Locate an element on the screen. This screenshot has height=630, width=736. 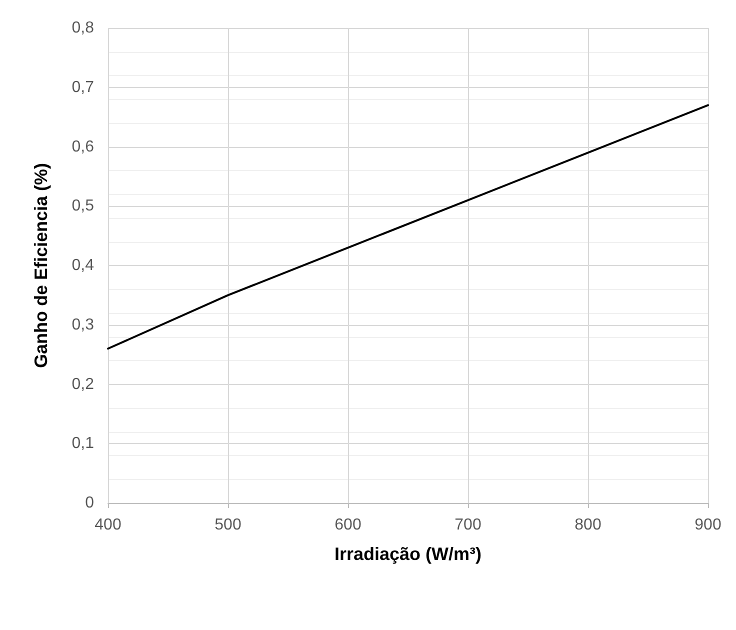
x-tick-label: 600 is located at coordinates (348, 525).